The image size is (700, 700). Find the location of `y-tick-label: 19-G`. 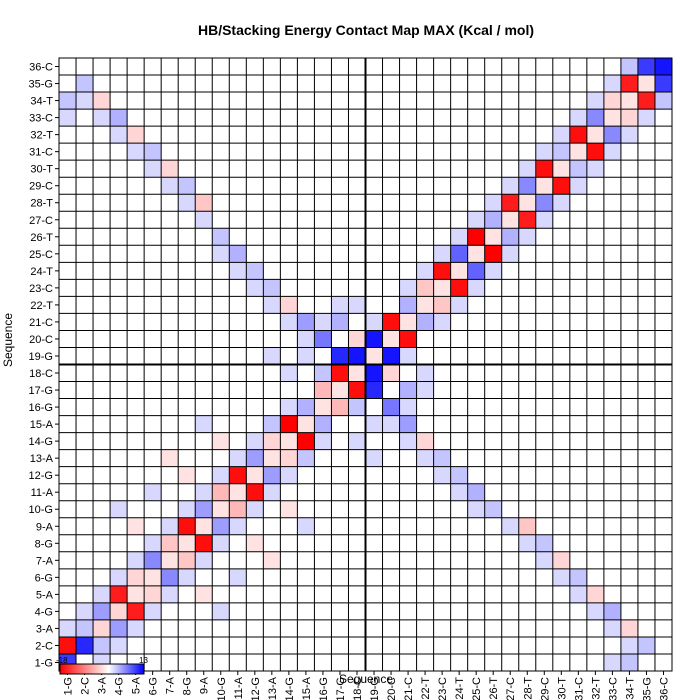

y-tick-label: 19-G is located at coordinates (41, 357).